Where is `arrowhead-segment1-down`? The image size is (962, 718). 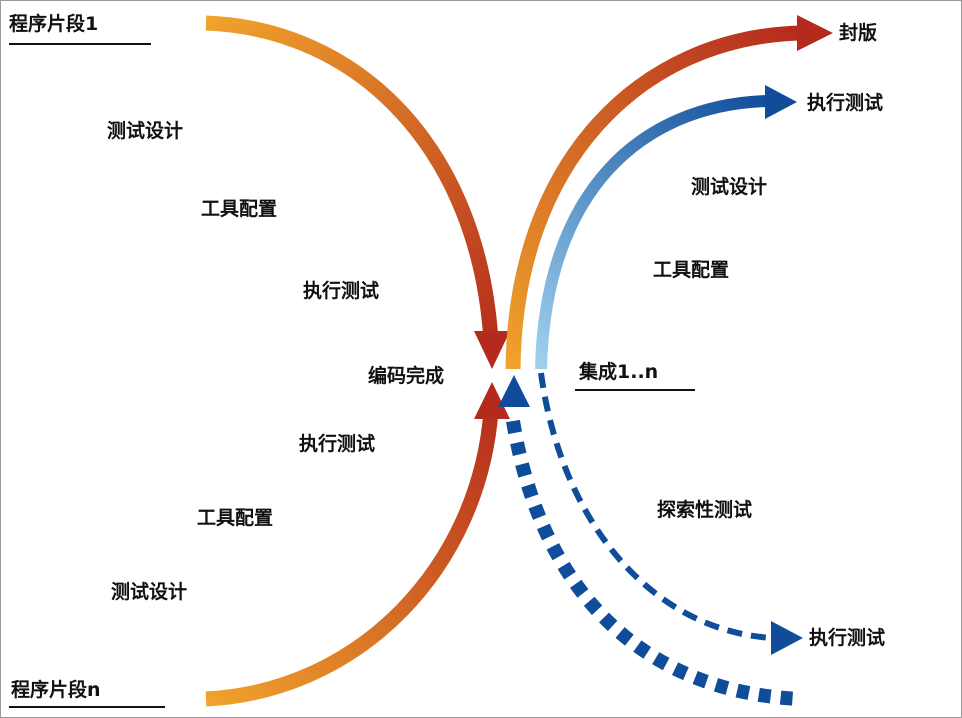
arrowhead-segment1-down is located at coordinates (492, 350).